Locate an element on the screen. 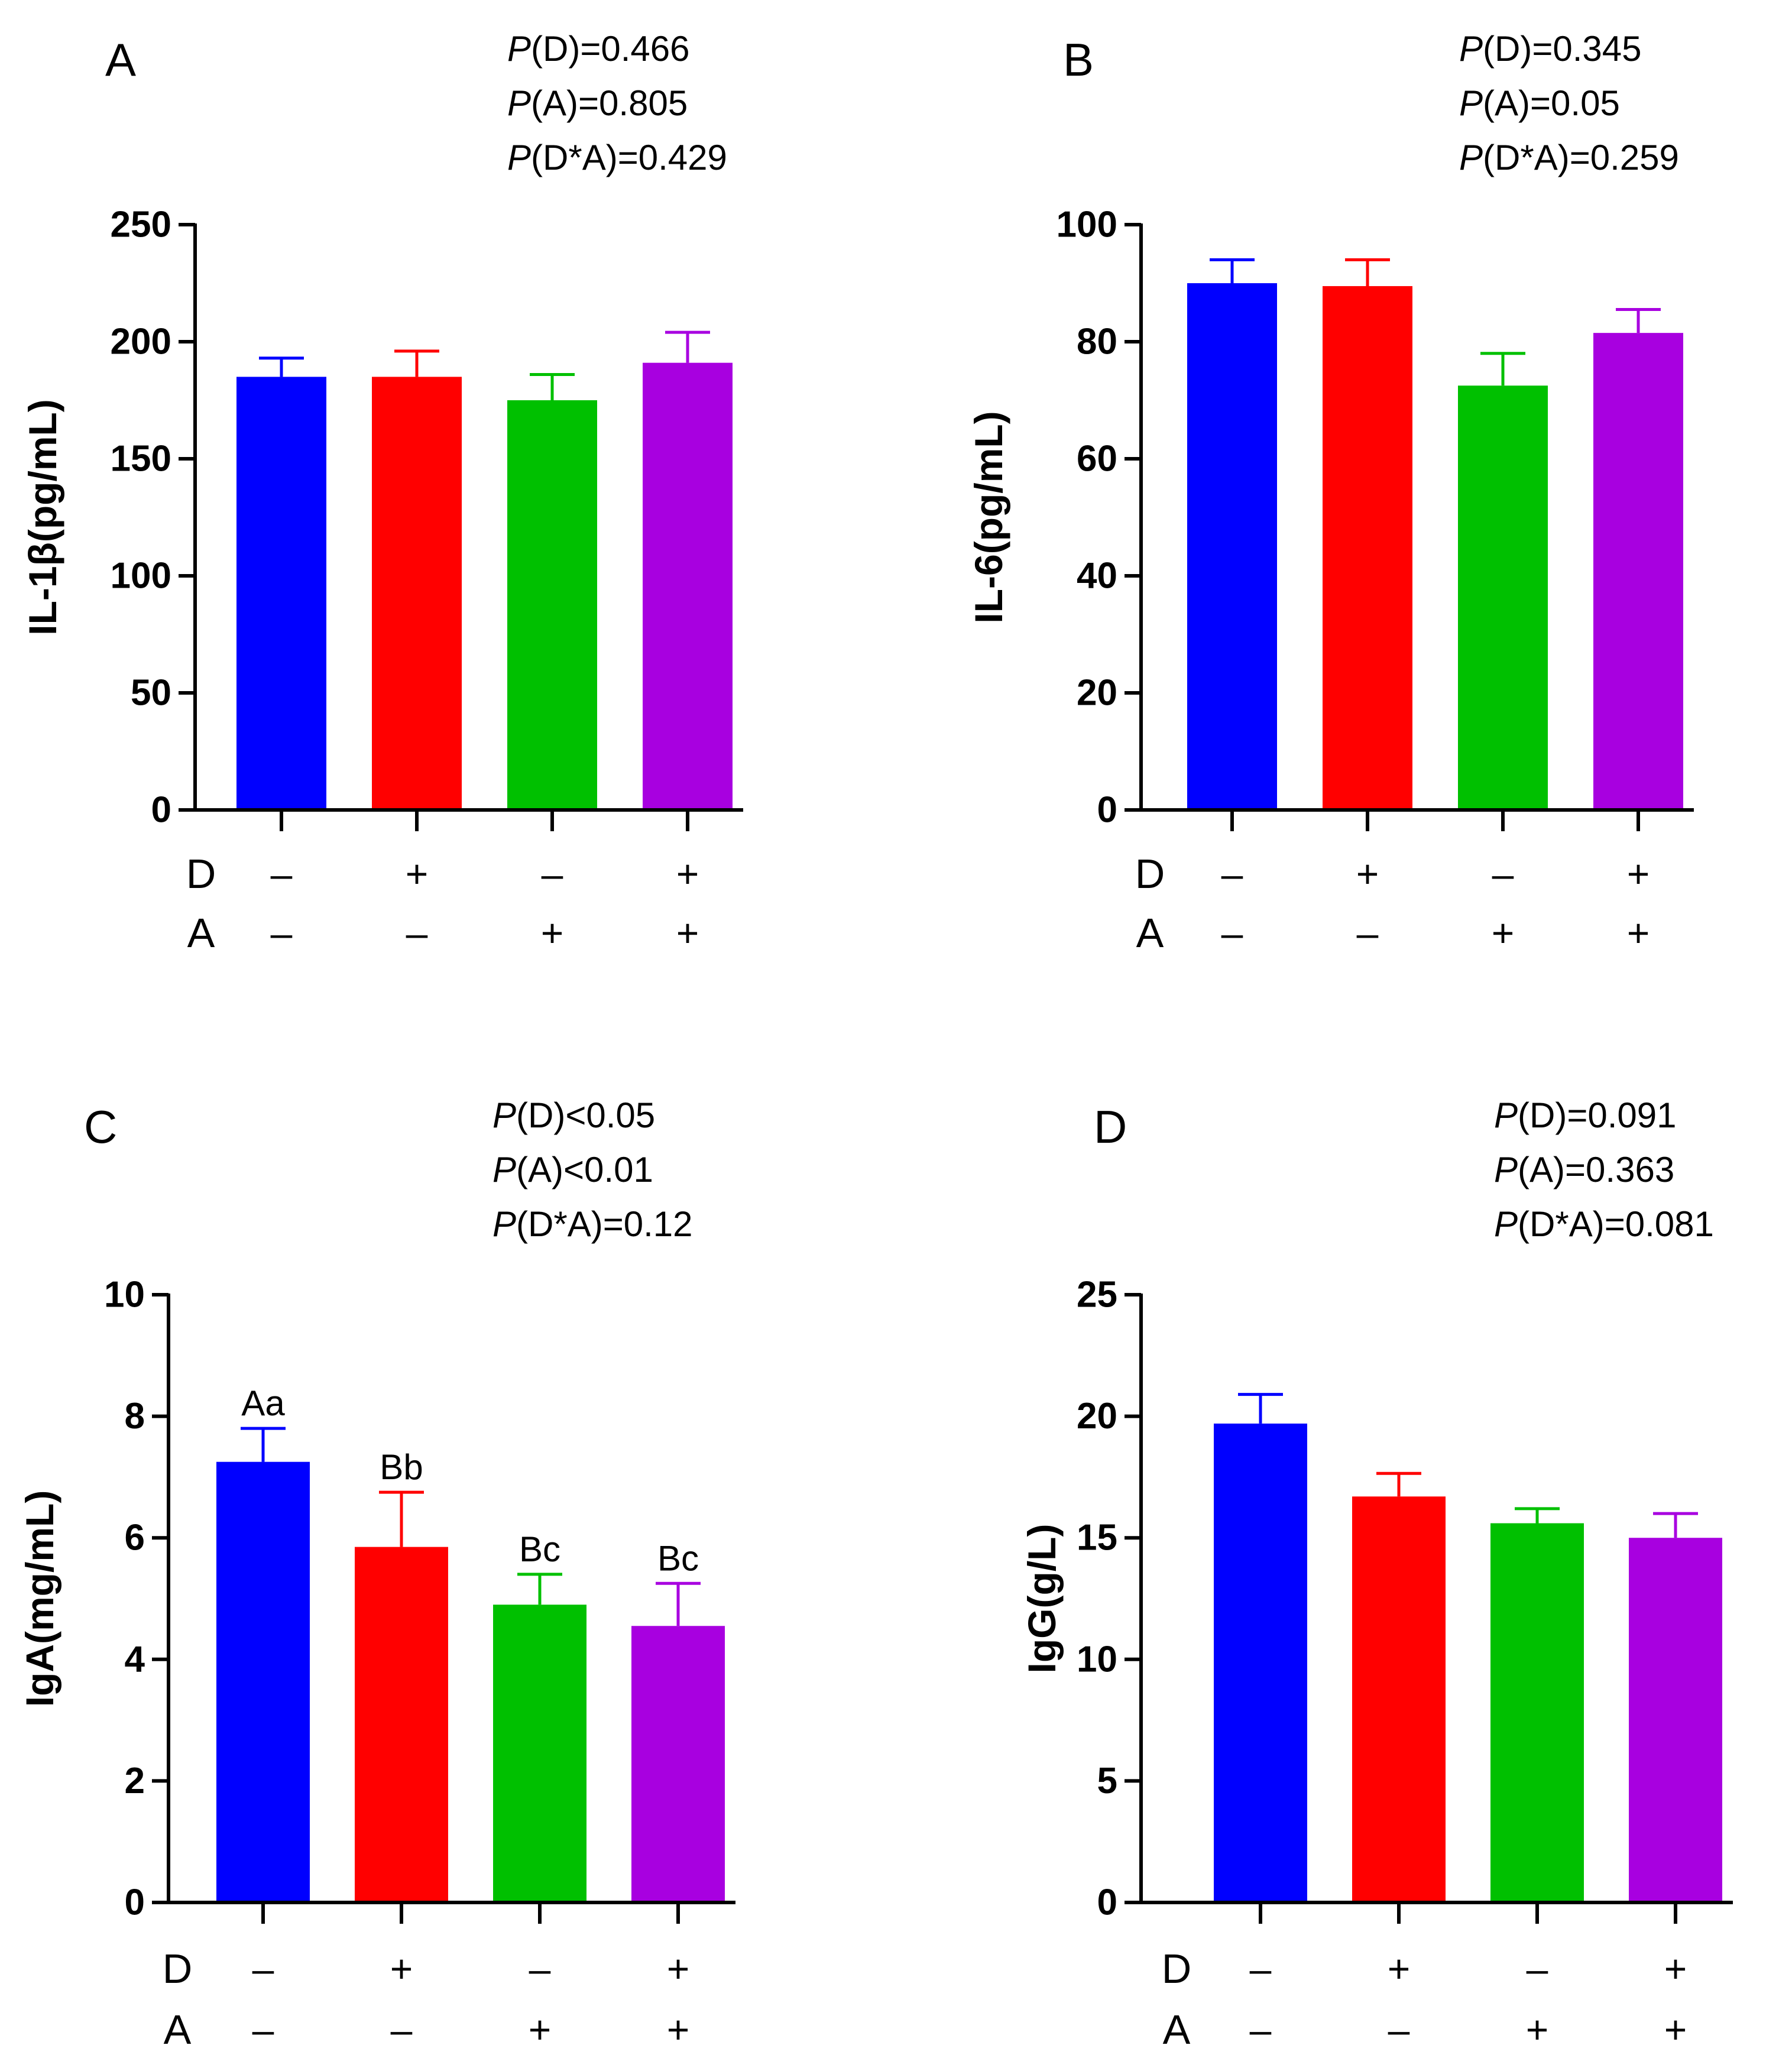  p-value-line: P(A)=0.05 is located at coordinates (1539, 103).